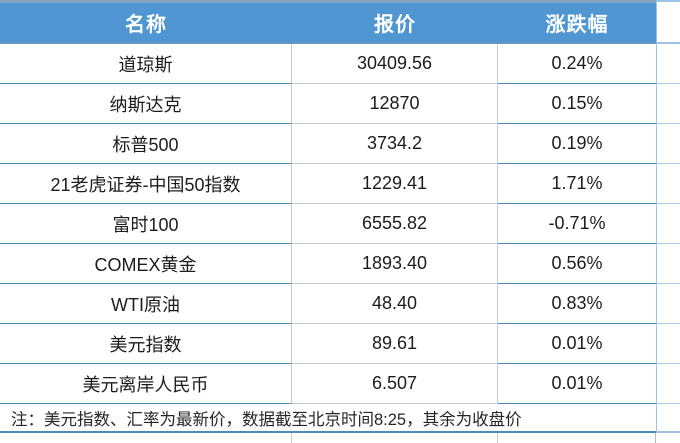  What do you see at coordinates (395, 144) in the screenshot?
I see `instrument-price: 3734.2` at bounding box center [395, 144].